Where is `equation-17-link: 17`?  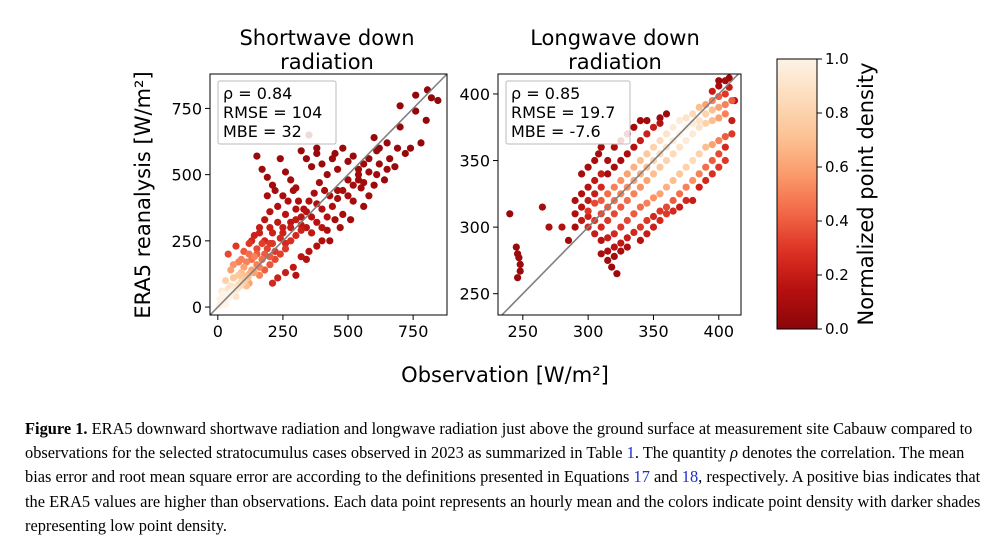
equation-17-link: 17 is located at coordinates (641, 477).